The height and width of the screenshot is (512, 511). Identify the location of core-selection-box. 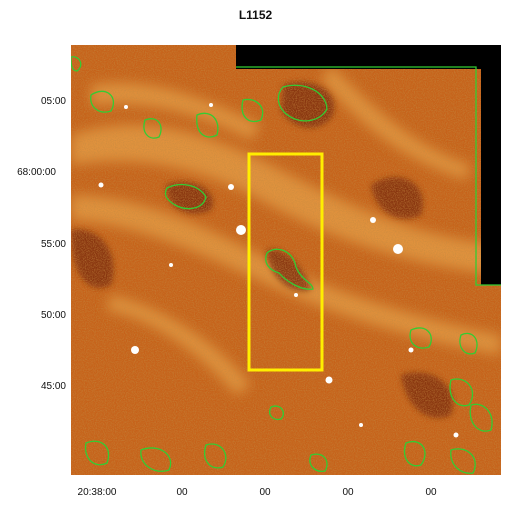
(285, 262).